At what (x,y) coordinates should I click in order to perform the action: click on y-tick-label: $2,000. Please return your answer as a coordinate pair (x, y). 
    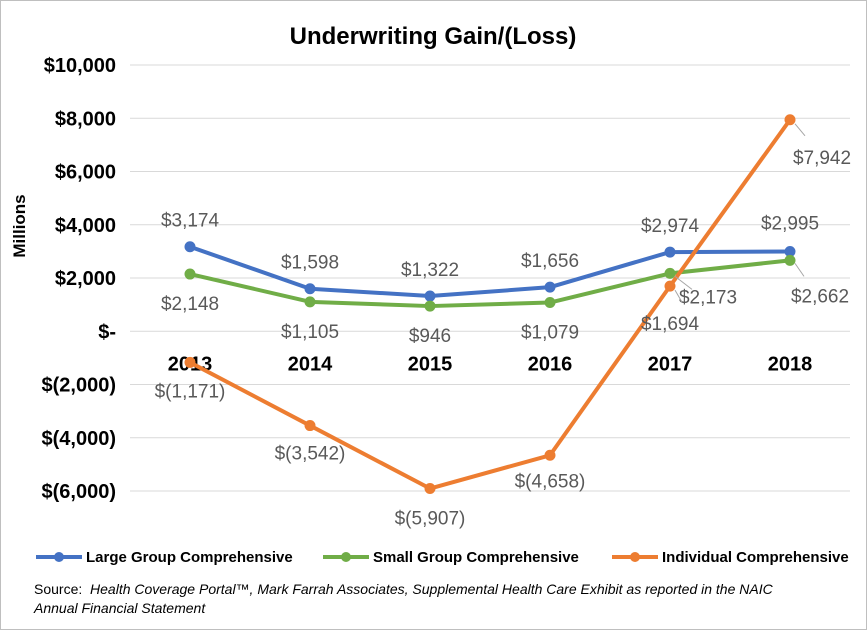
    Looking at the image, I should click on (85, 279).